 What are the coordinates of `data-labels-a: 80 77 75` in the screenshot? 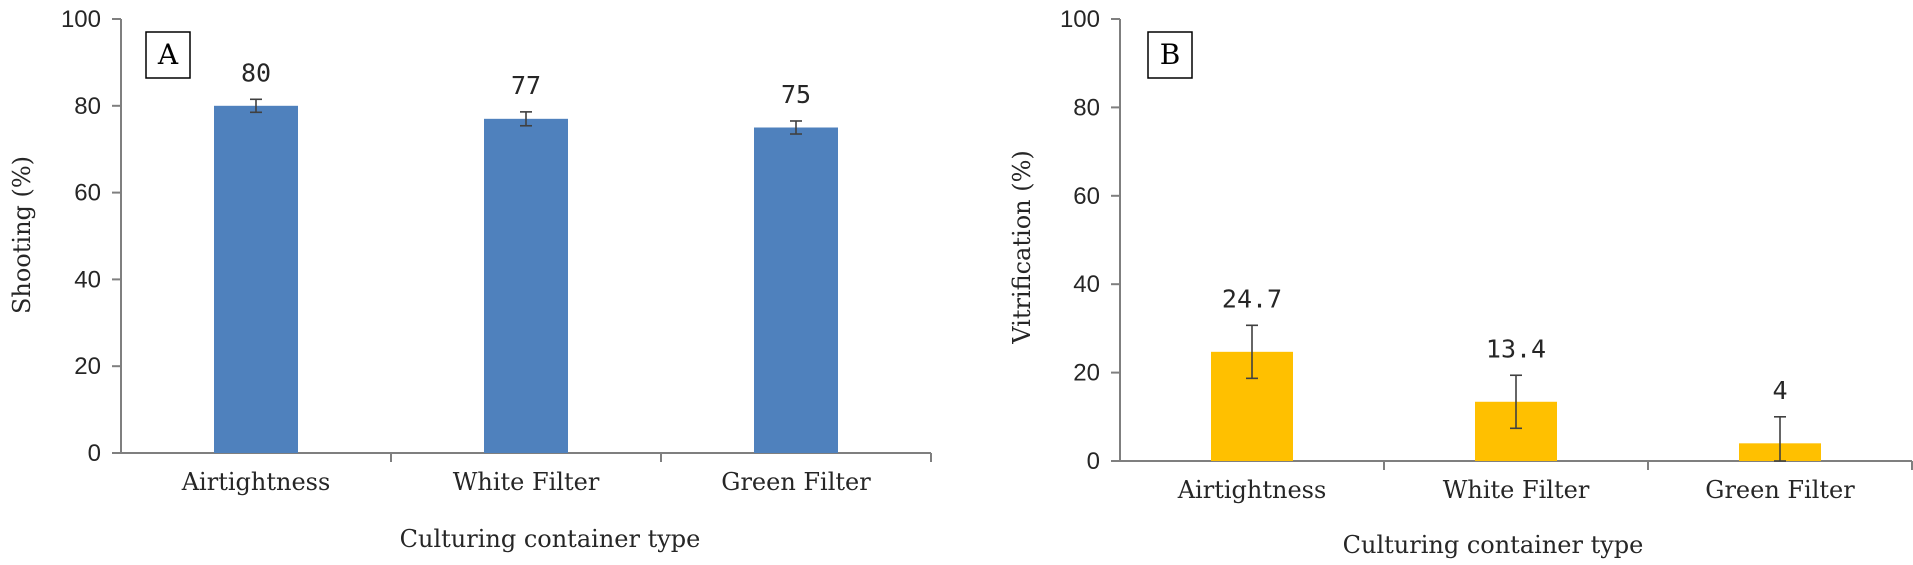 It's located at (526, 83).